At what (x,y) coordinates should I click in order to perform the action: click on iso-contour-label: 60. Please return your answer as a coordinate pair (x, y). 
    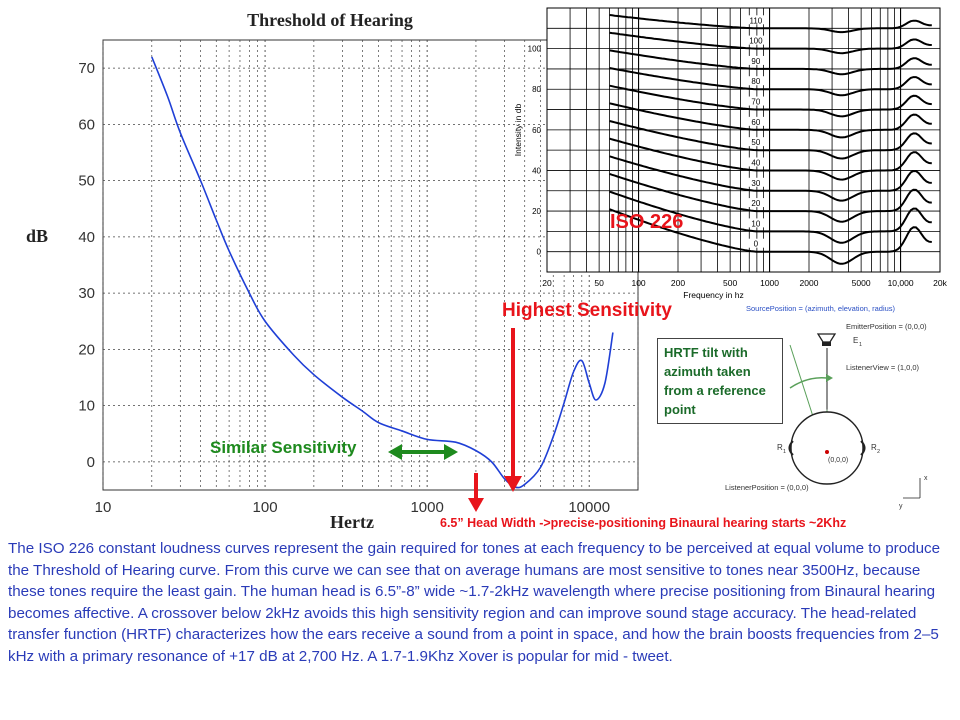
    Looking at the image, I should click on (755, 122).